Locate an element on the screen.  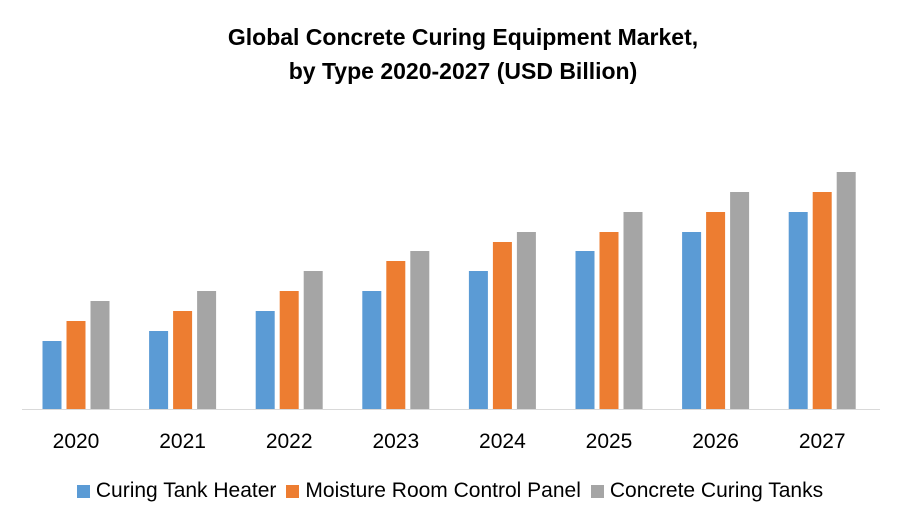
x-tick-label: 2023 is located at coordinates (395, 441).